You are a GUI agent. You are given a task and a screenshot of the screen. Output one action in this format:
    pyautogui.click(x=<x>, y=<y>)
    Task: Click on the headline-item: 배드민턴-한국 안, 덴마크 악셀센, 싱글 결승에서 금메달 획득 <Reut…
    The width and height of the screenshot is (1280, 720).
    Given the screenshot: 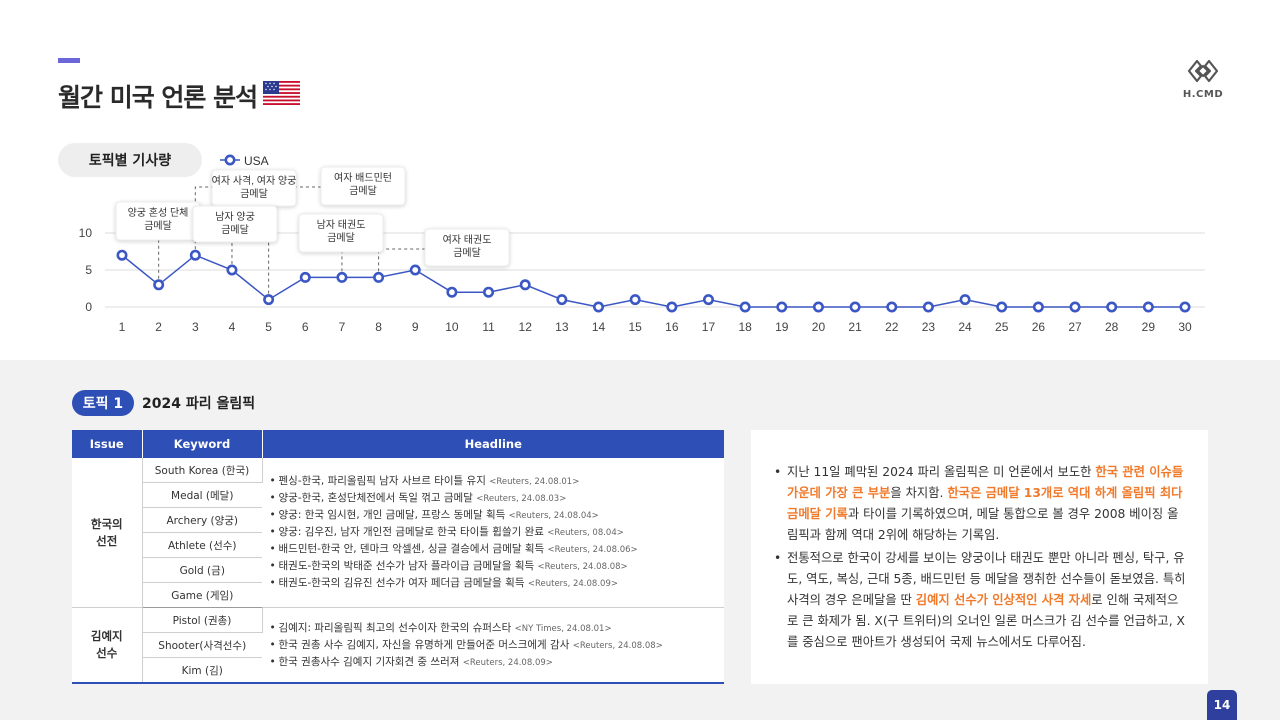 What is the action you would take?
    pyautogui.click(x=494, y=549)
    